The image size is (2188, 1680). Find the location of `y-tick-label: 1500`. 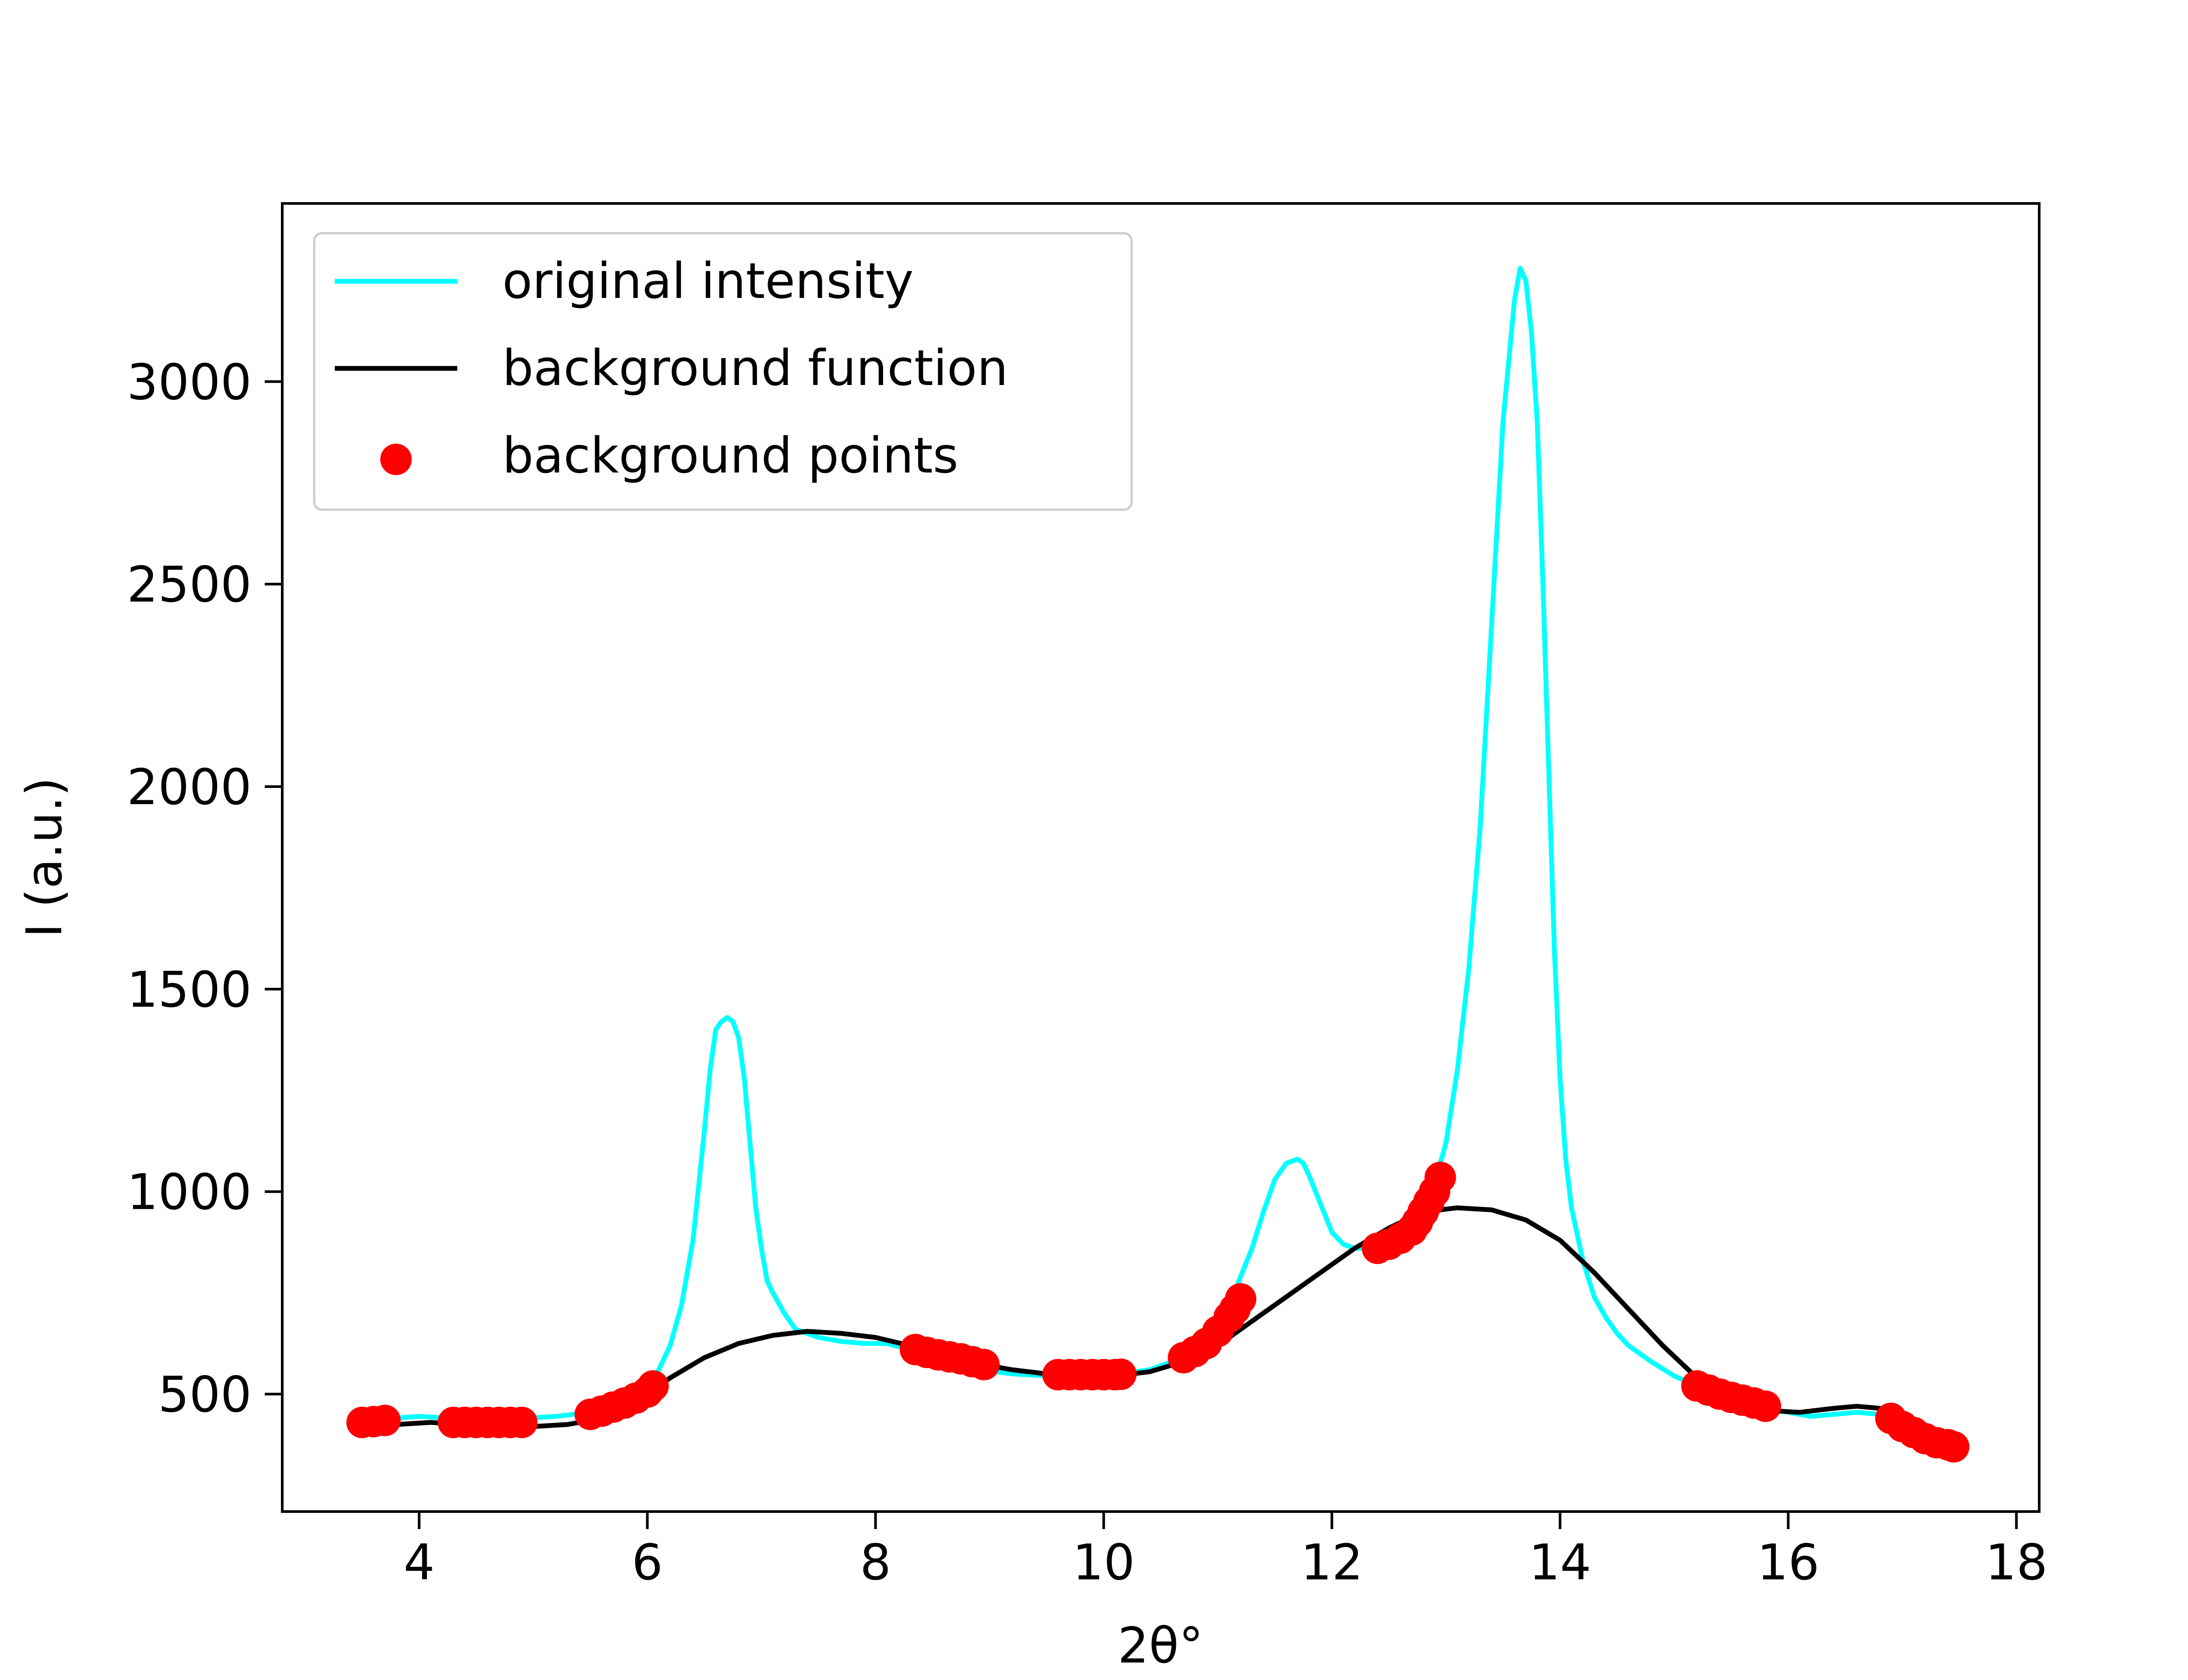

y-tick-label: 1500 is located at coordinates (189, 990).